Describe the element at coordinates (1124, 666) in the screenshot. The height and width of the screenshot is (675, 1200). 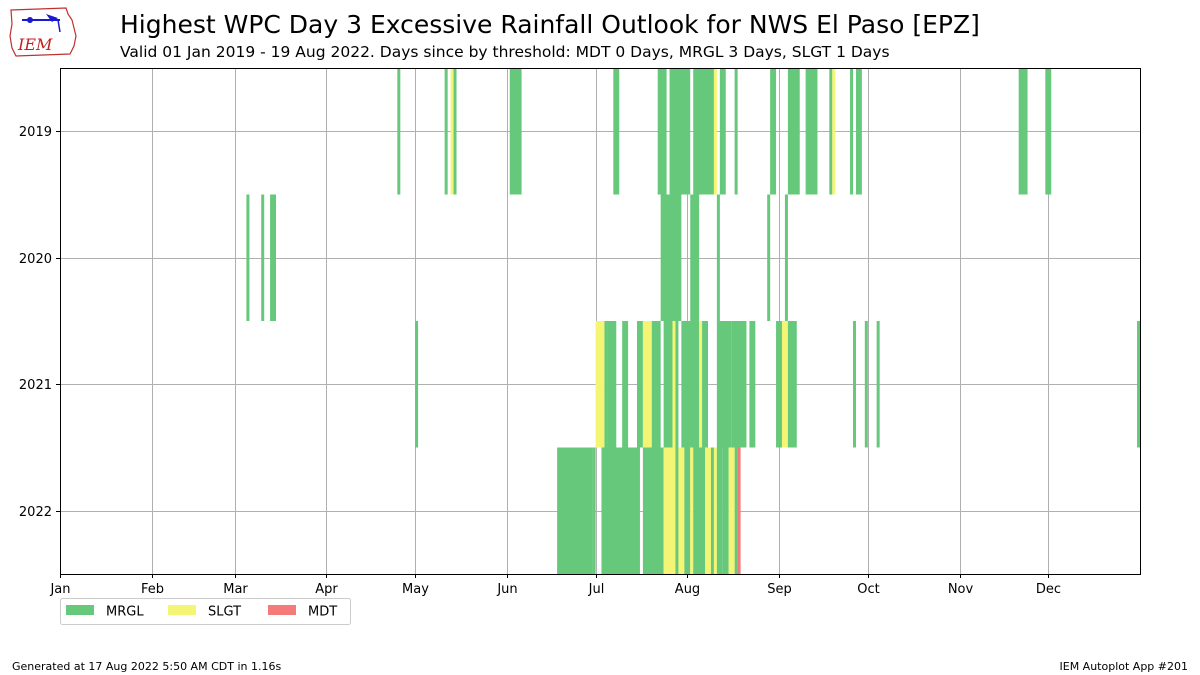
I see `autoplot-app-label: IEM Autoplot App #201` at that location.